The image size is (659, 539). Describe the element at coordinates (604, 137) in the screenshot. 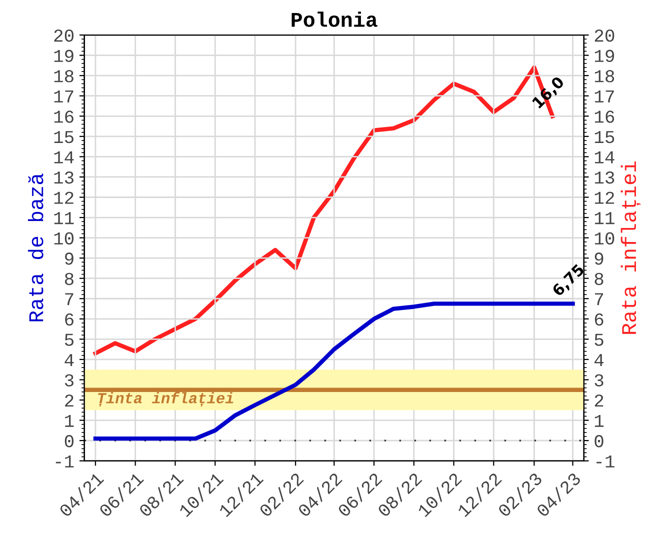

I see `y2-tick-label: 15` at that location.